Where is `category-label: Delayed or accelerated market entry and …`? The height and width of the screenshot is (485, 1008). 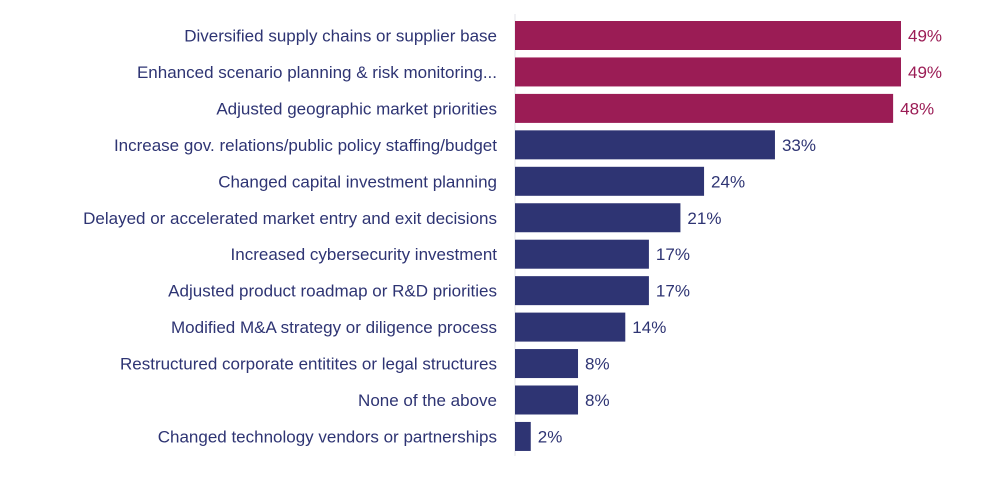 category-label: Delayed or accelerated market entry and … is located at coordinates (290, 218).